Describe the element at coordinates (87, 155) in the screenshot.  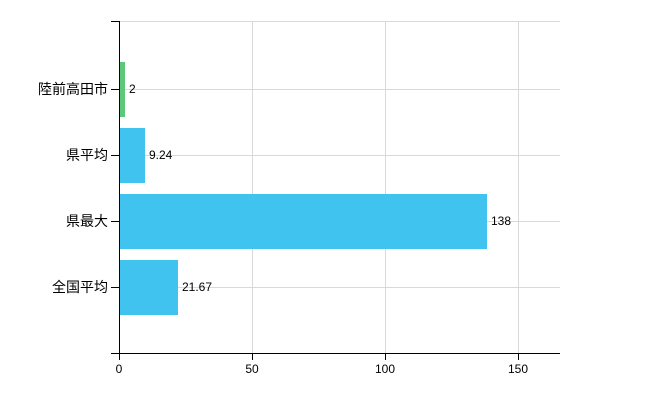
I see `category-label: 県平均` at that location.